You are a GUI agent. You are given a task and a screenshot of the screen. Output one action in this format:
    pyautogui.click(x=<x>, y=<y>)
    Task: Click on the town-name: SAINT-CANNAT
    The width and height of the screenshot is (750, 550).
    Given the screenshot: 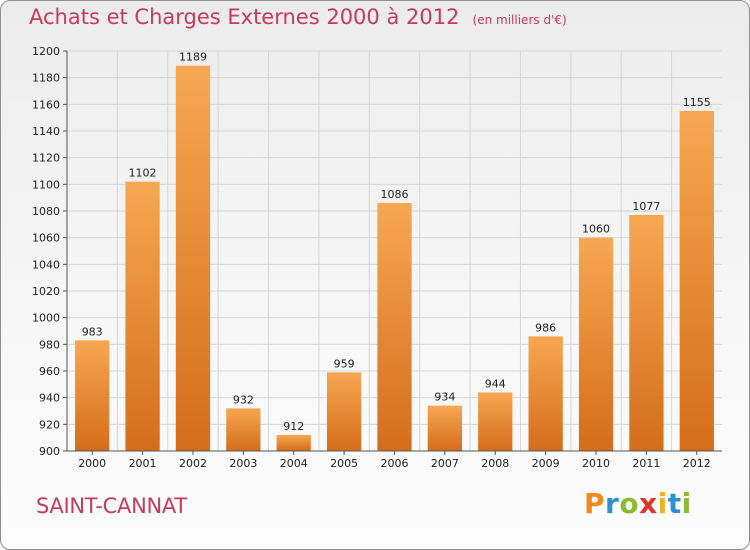 What is the action you would take?
    pyautogui.click(x=111, y=506)
    